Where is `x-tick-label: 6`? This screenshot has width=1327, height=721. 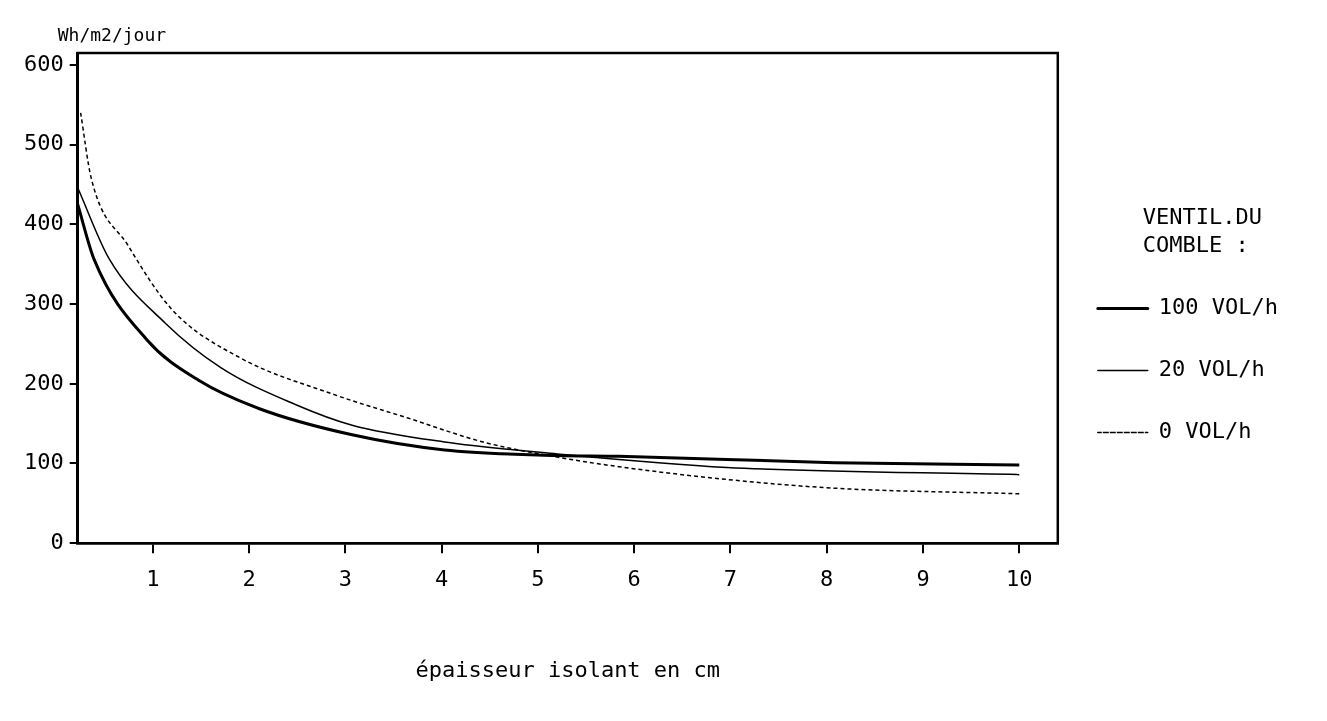
x-tick-label: 6 is located at coordinates (634, 579).